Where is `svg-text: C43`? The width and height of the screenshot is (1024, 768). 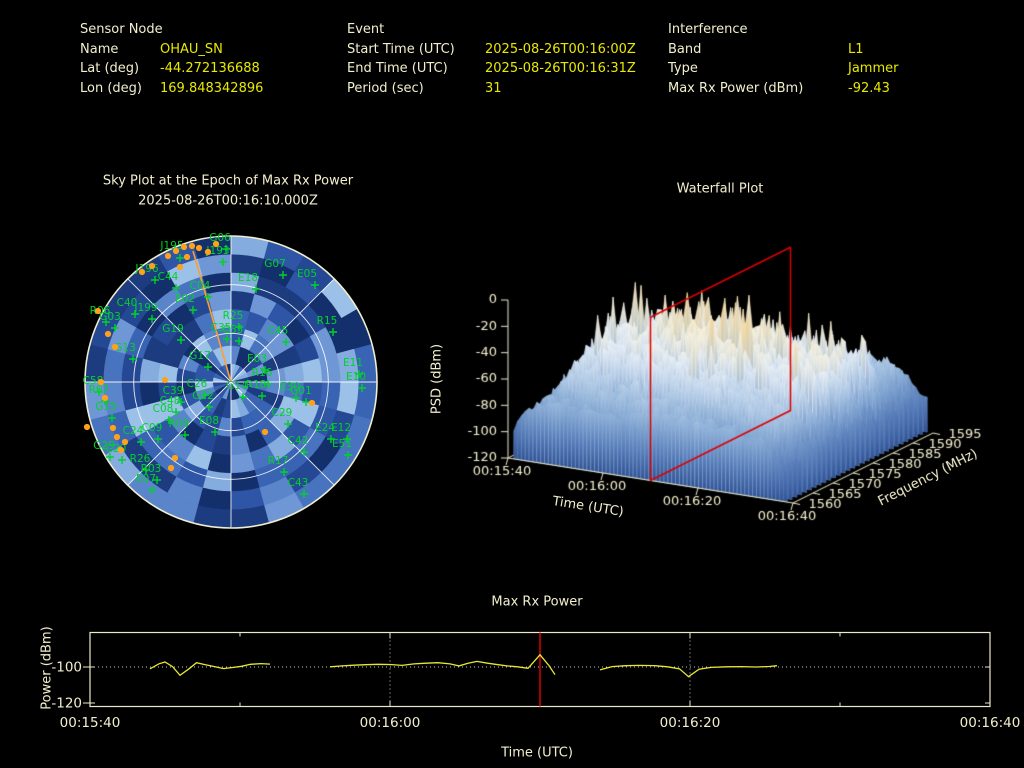 svg-text: C43 is located at coordinates (298, 483).